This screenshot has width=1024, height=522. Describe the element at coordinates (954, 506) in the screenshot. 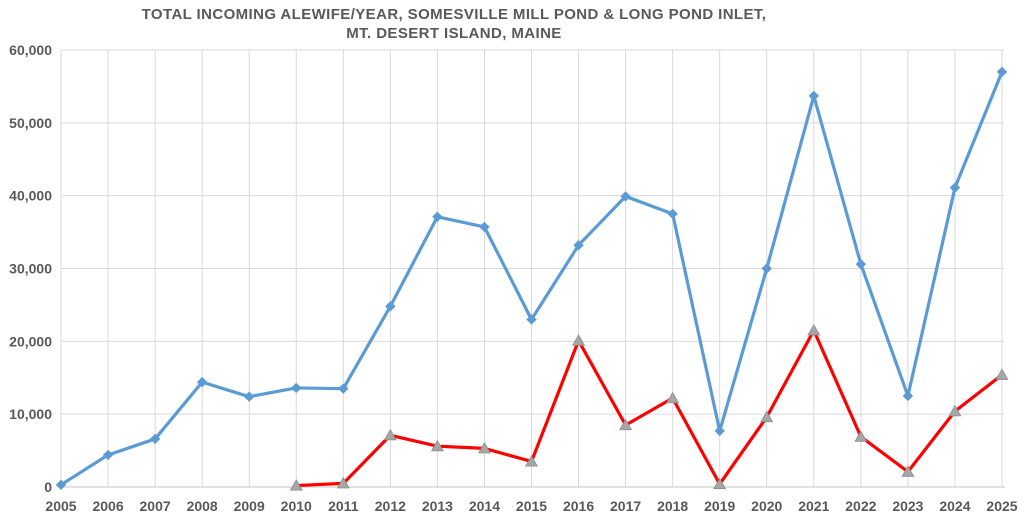

I see `x-axis-tick-label: 2024` at that location.